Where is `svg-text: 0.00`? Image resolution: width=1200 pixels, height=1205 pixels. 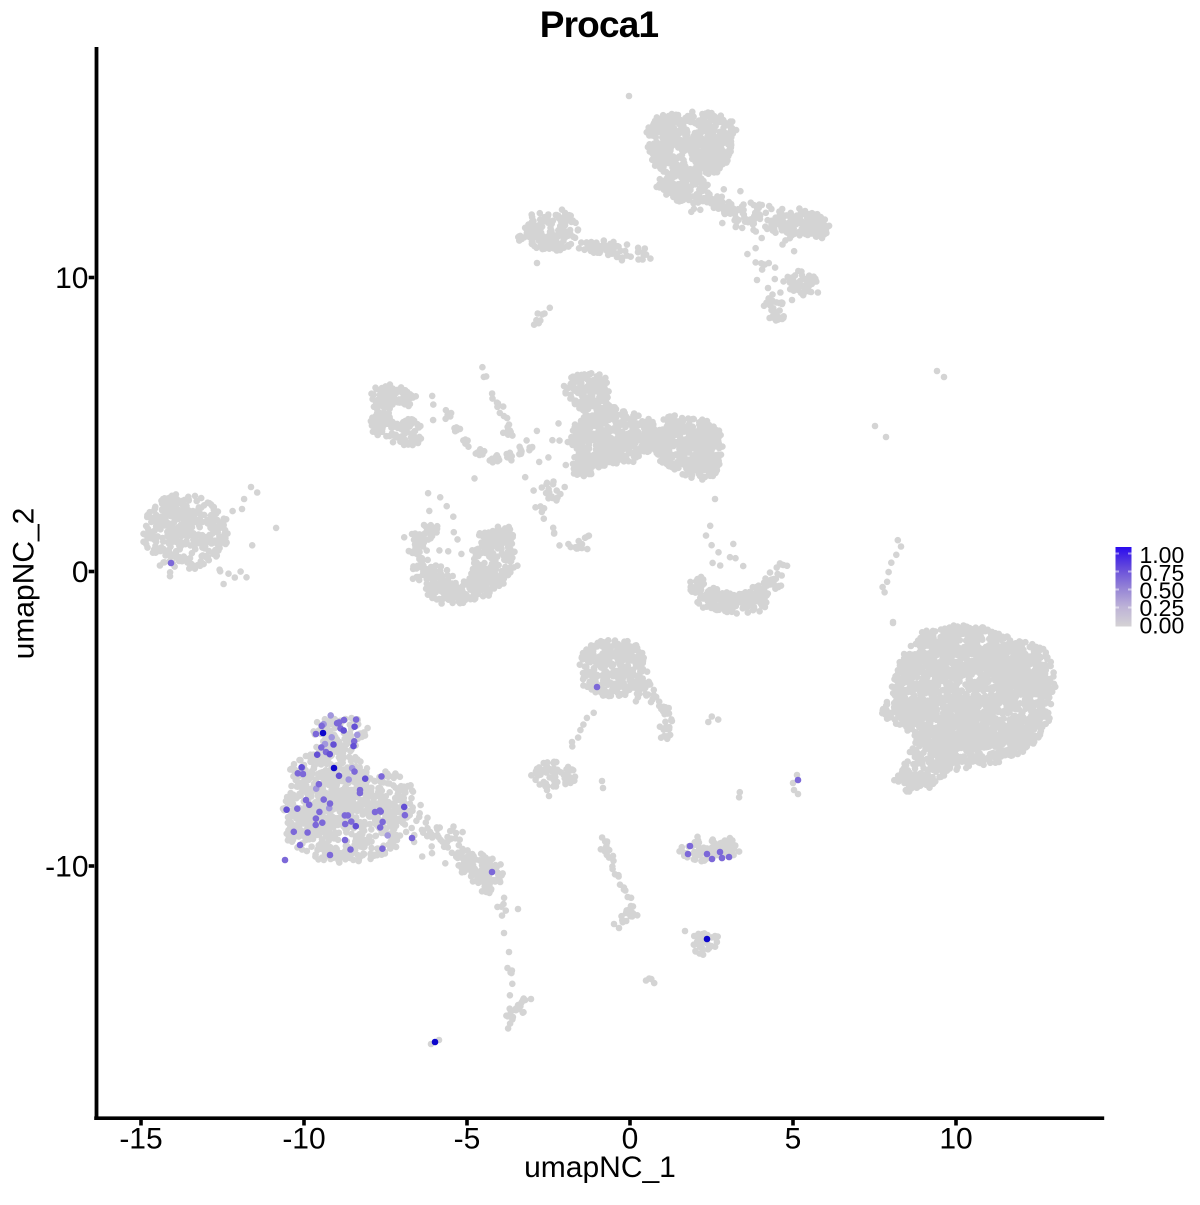
svg-text: 0.00 is located at coordinates (1162, 626).